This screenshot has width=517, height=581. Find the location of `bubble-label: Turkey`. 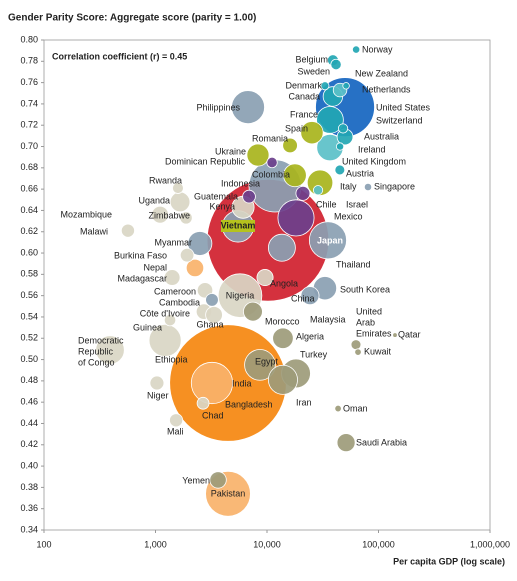

bubble-label: Turkey is located at coordinates (314, 354).